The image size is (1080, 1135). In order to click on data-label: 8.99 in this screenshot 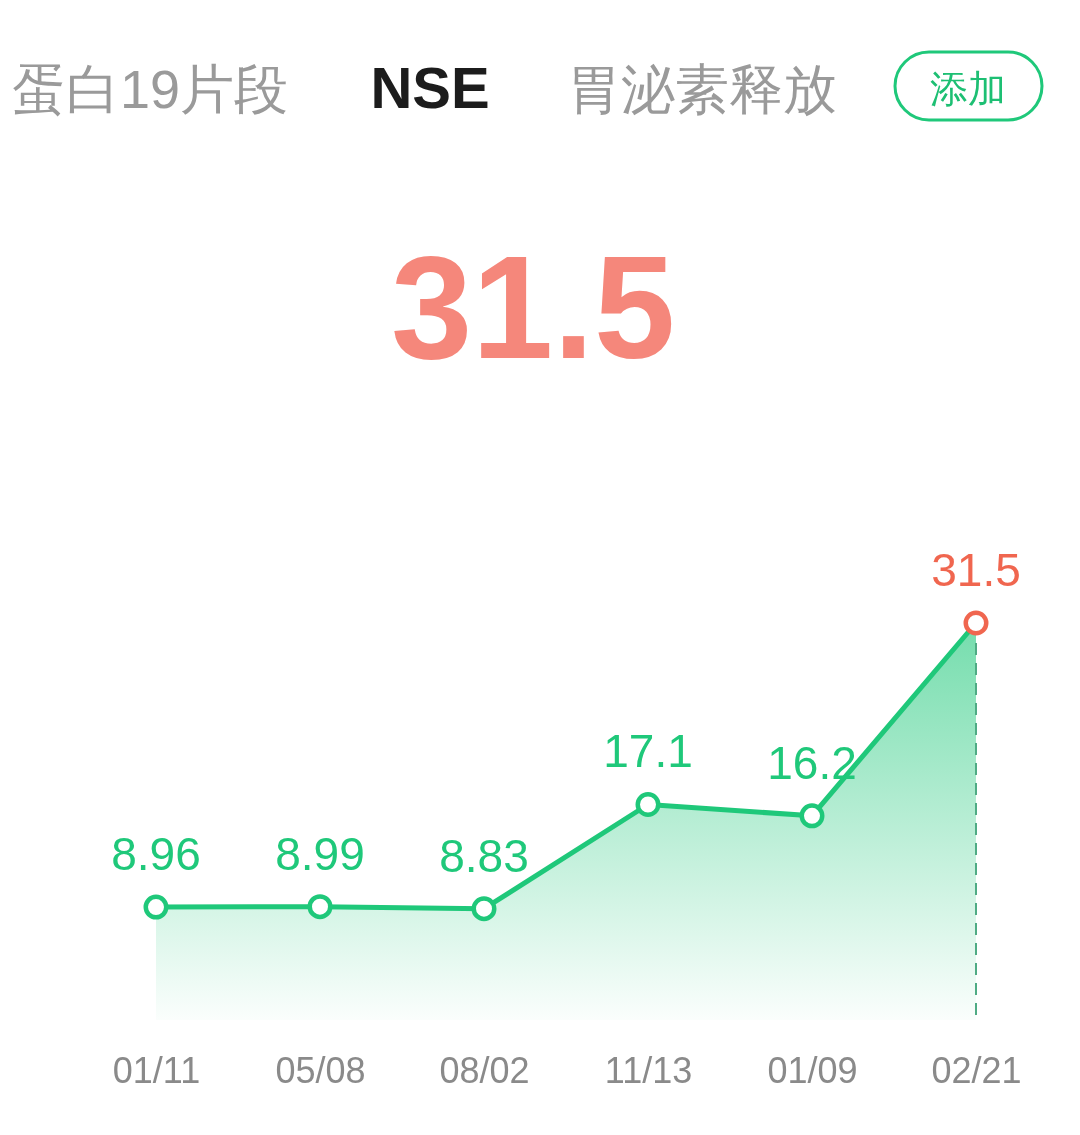, I will do `click(320, 853)`.